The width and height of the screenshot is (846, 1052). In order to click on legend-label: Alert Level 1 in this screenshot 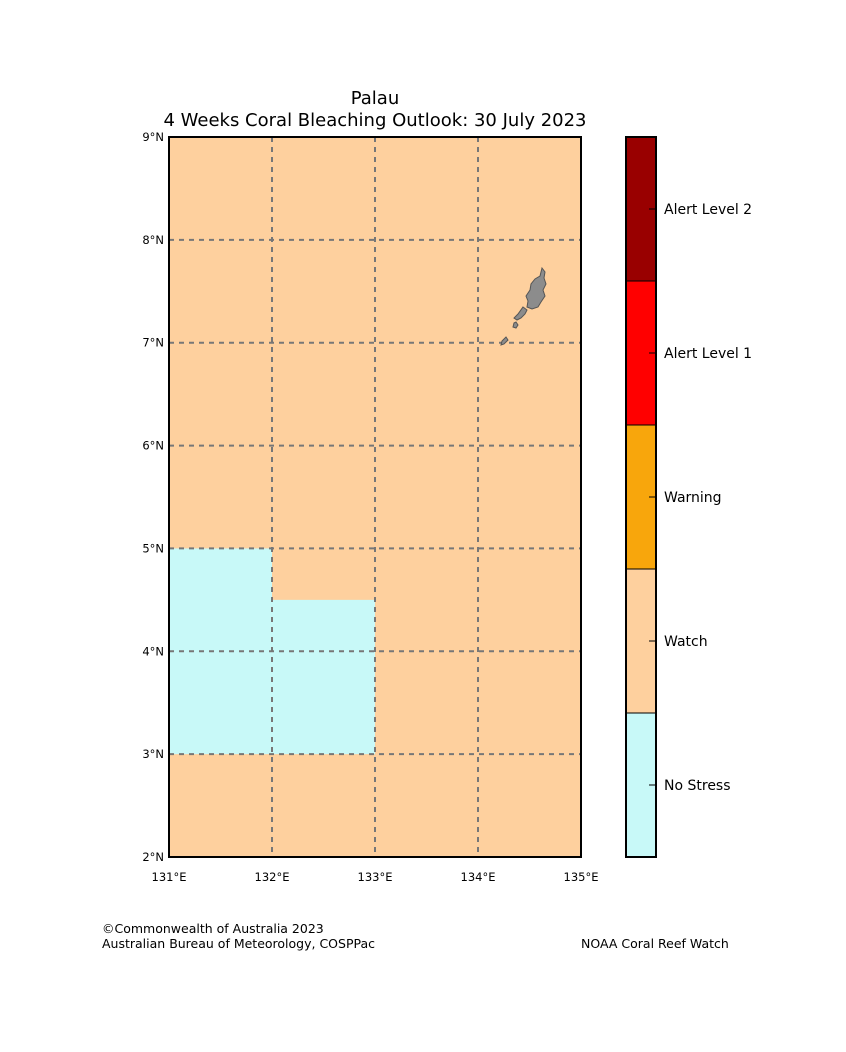, I will do `click(708, 354)`.